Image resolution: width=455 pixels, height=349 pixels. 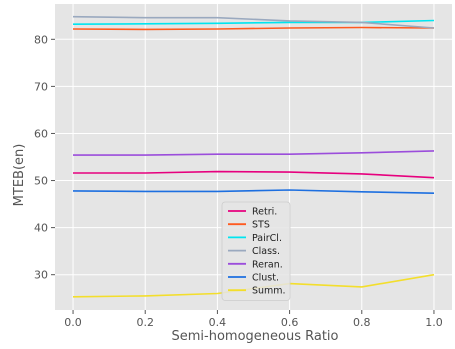 I want to click on y-tick-label: 40, so click(x=41, y=228).